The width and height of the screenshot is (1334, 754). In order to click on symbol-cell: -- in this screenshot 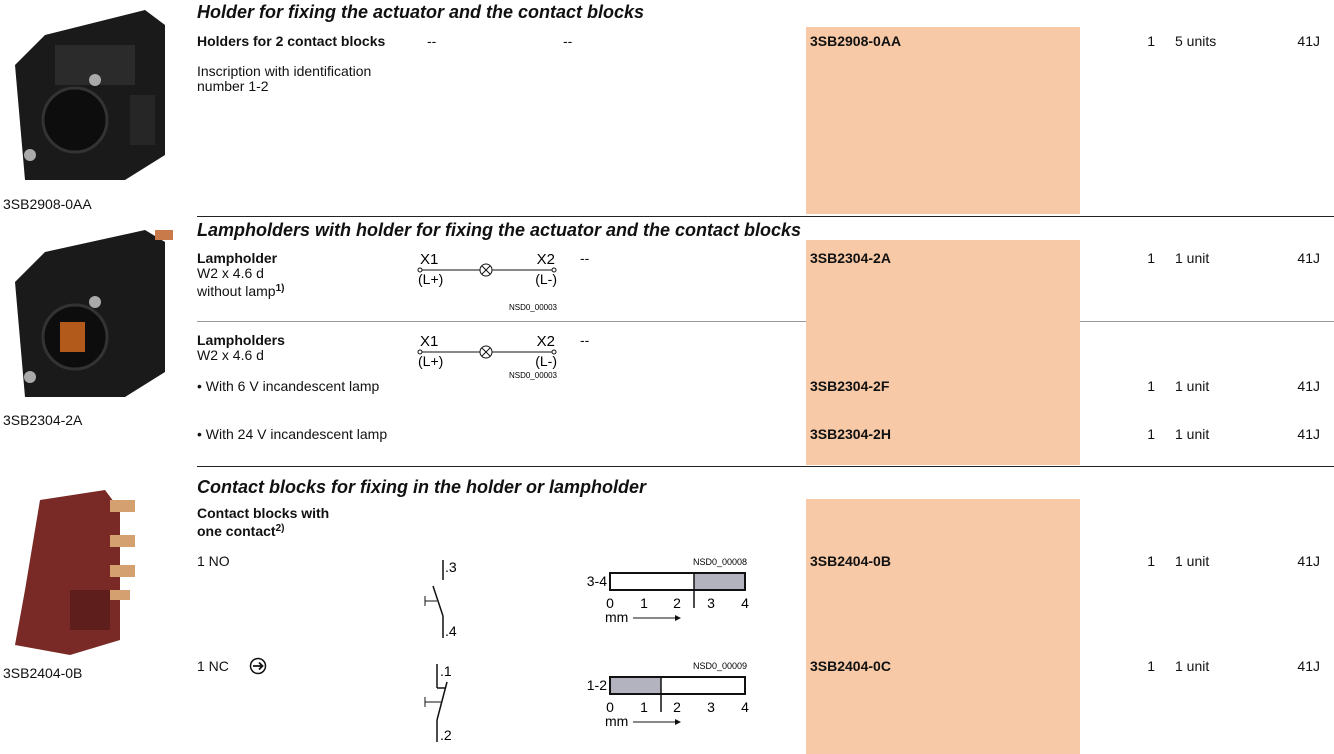, I will do `click(432, 41)`.